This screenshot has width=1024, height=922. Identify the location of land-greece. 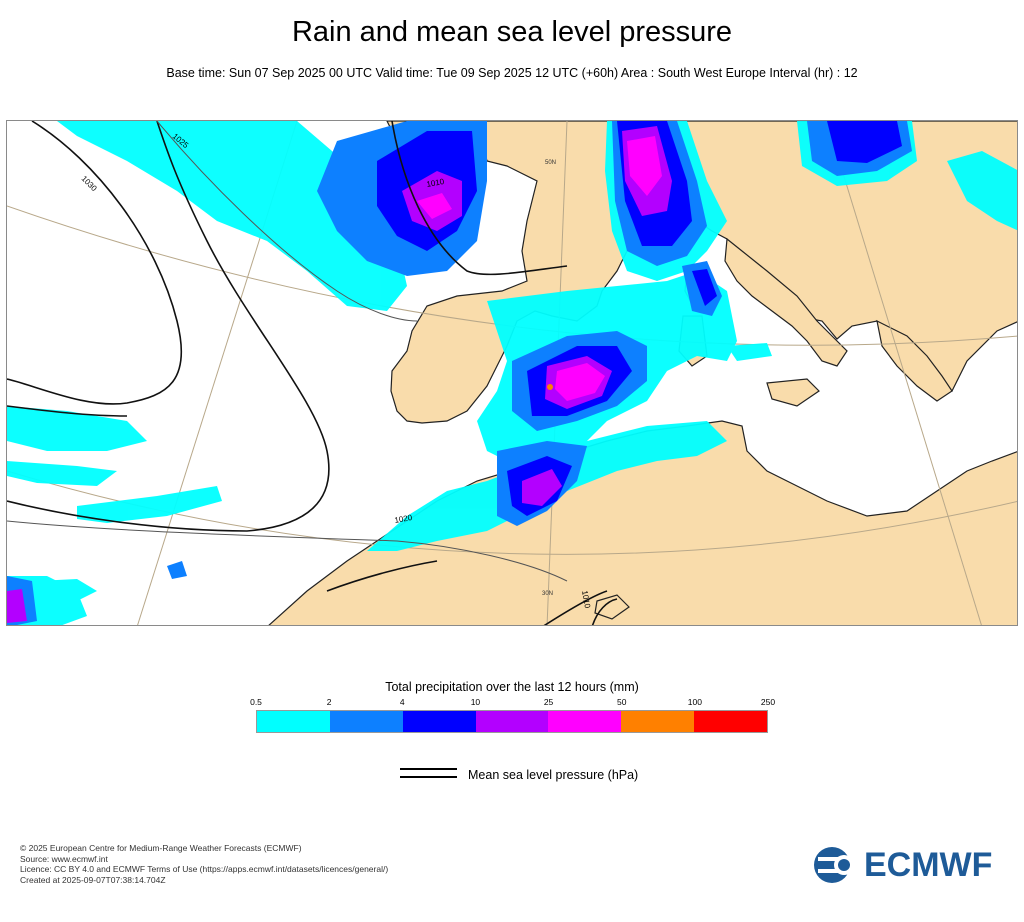
(914, 360).